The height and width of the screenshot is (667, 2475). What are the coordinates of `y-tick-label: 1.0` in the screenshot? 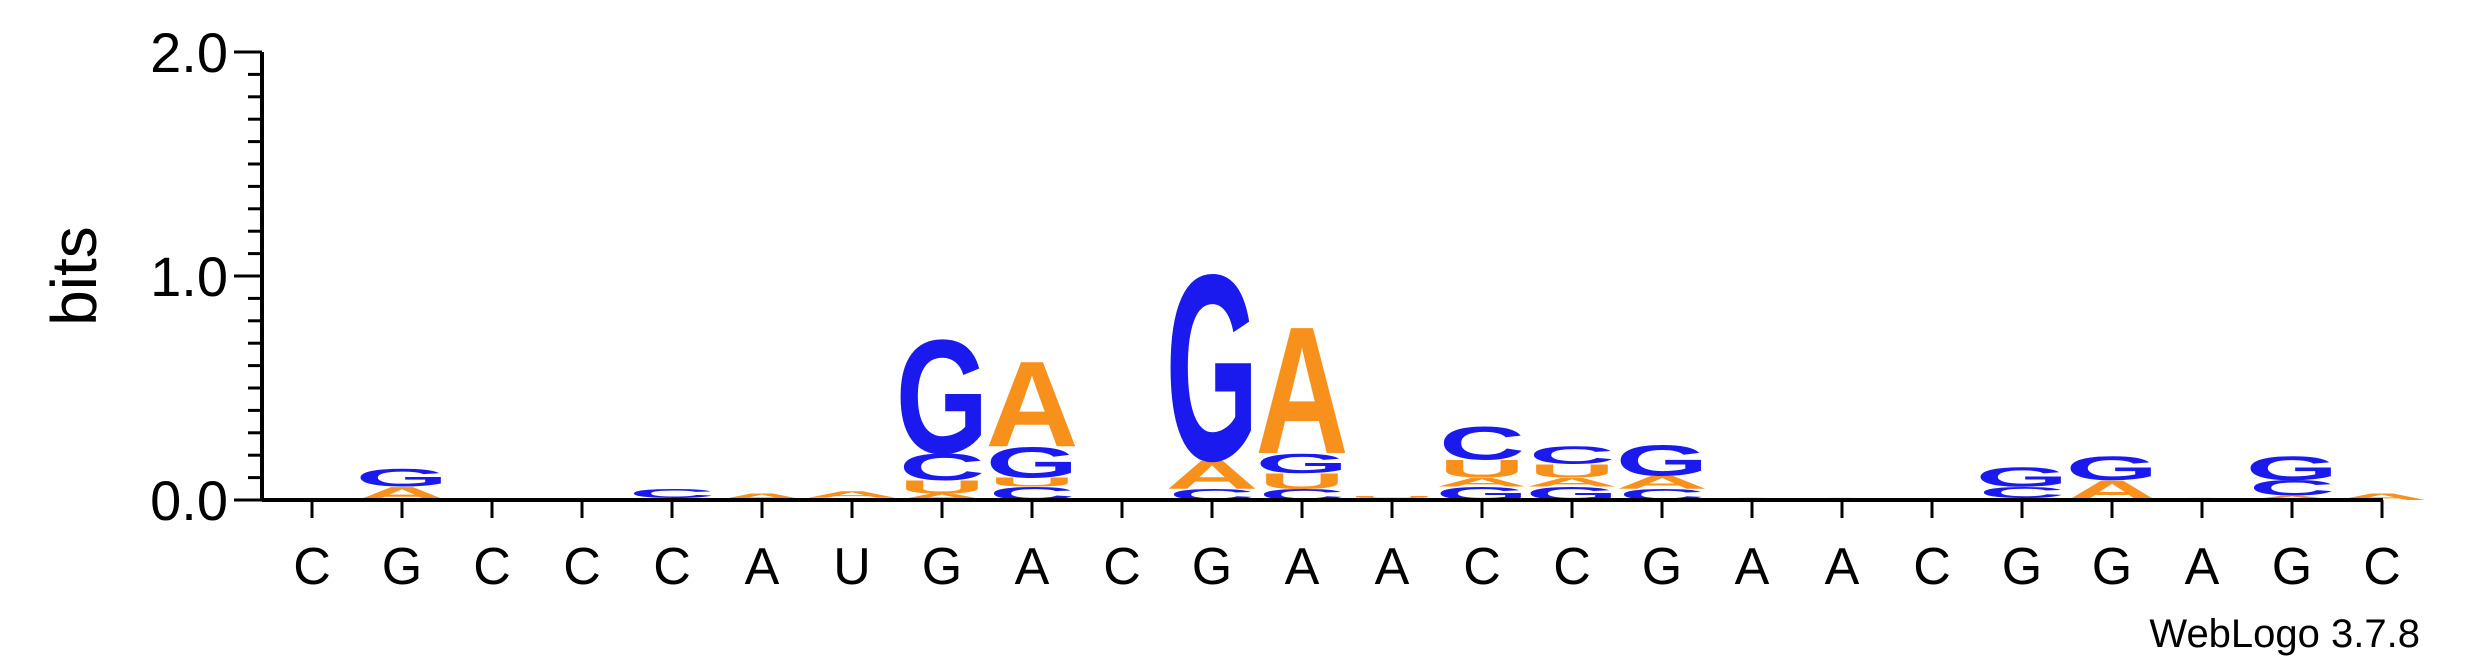 It's located at (189, 276).